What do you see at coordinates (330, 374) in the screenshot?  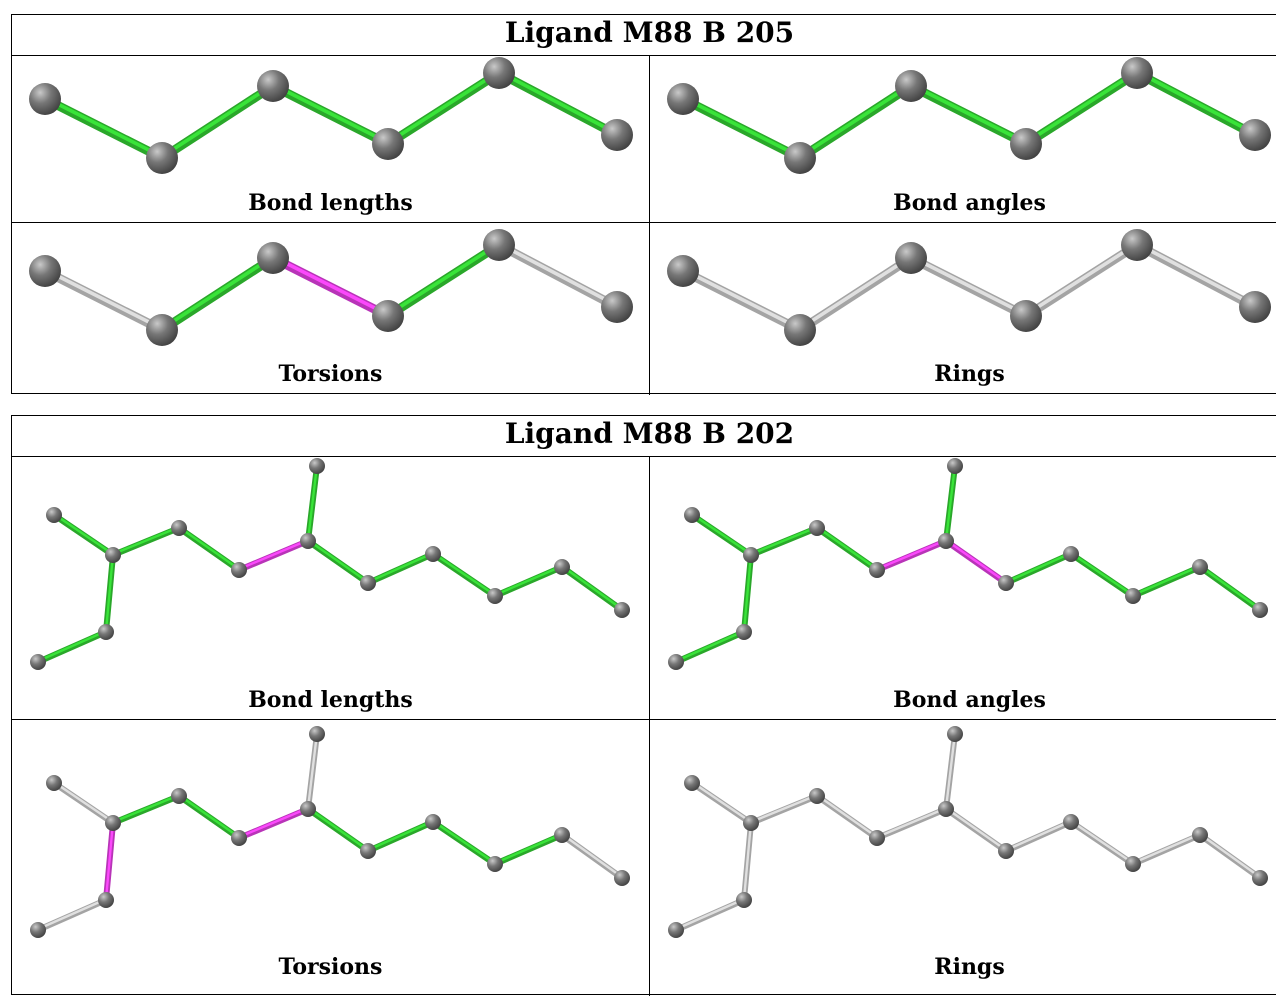 I see `panel-caption: Torsions` at bounding box center [330, 374].